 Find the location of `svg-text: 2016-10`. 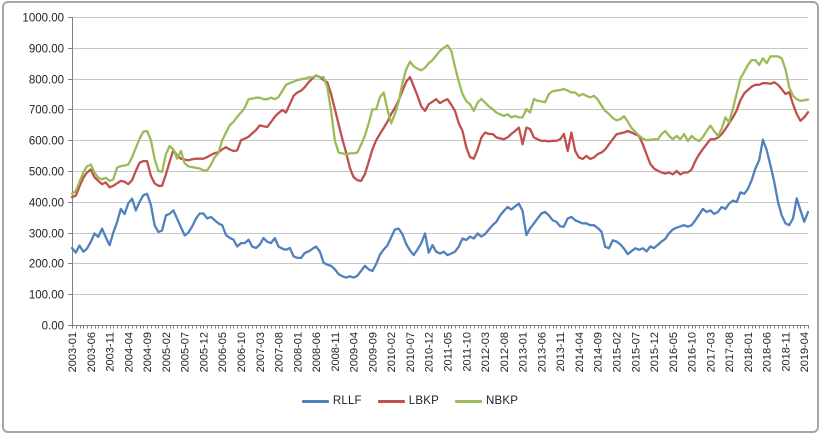

svg-text: 2016-10 is located at coordinates (693, 352).